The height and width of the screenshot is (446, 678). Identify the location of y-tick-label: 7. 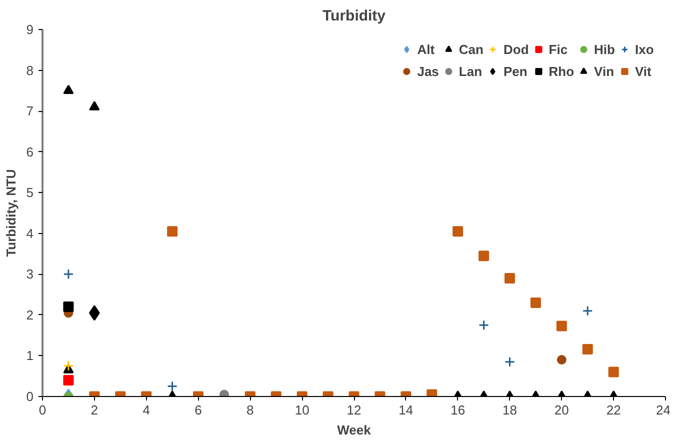
(30, 111).